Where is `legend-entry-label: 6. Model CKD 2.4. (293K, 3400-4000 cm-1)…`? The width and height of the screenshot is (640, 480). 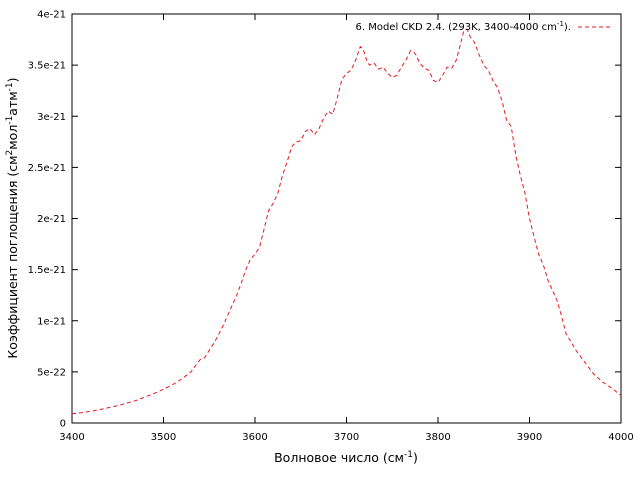 legend-entry-label: 6. Model CKD 2.4. (293K, 3400-4000 cm-1)… is located at coordinates (463, 26).